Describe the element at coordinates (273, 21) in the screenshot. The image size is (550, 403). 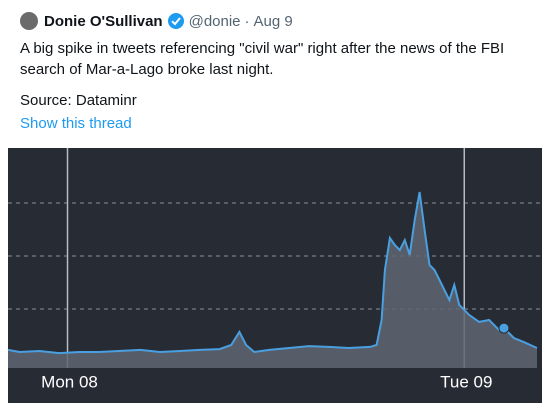
I see `date: Aug 9` at that location.